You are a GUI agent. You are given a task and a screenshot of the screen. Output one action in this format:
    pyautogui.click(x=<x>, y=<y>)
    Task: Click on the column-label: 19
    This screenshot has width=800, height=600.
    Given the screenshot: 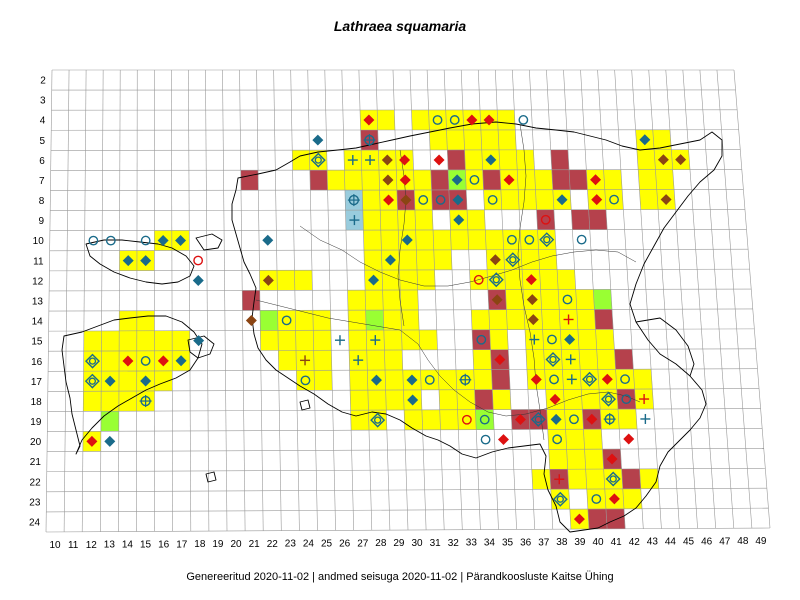 What is the action you would take?
    pyautogui.click(x=218, y=544)
    